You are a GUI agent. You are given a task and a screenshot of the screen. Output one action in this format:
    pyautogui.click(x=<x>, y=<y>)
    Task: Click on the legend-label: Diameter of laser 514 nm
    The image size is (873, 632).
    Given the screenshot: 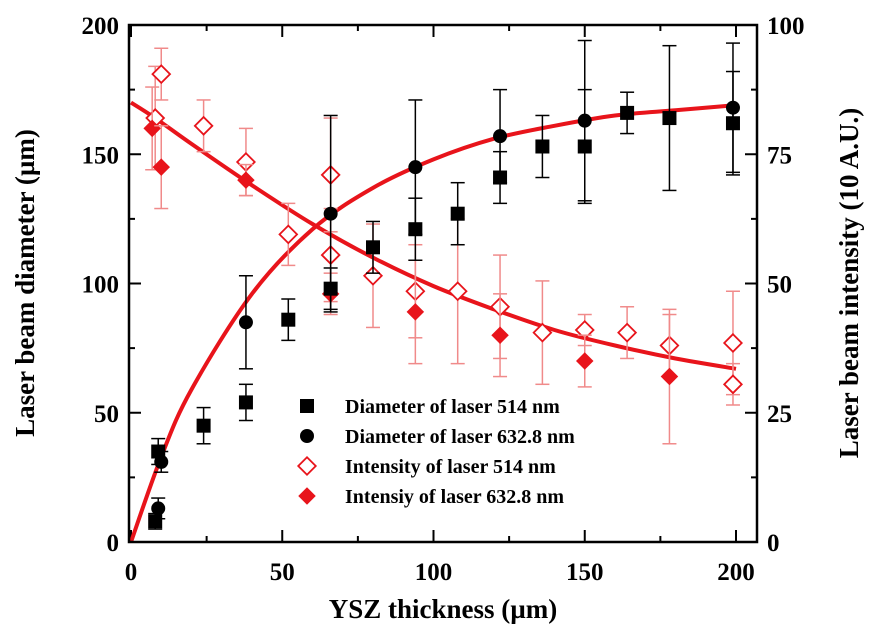 What is the action you would take?
    pyautogui.click(x=452, y=407)
    